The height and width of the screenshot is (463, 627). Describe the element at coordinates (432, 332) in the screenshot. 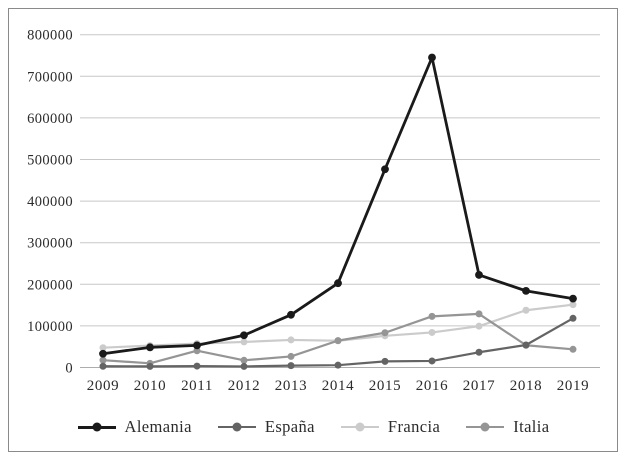

I see `data-point-francia-2016` at that location.